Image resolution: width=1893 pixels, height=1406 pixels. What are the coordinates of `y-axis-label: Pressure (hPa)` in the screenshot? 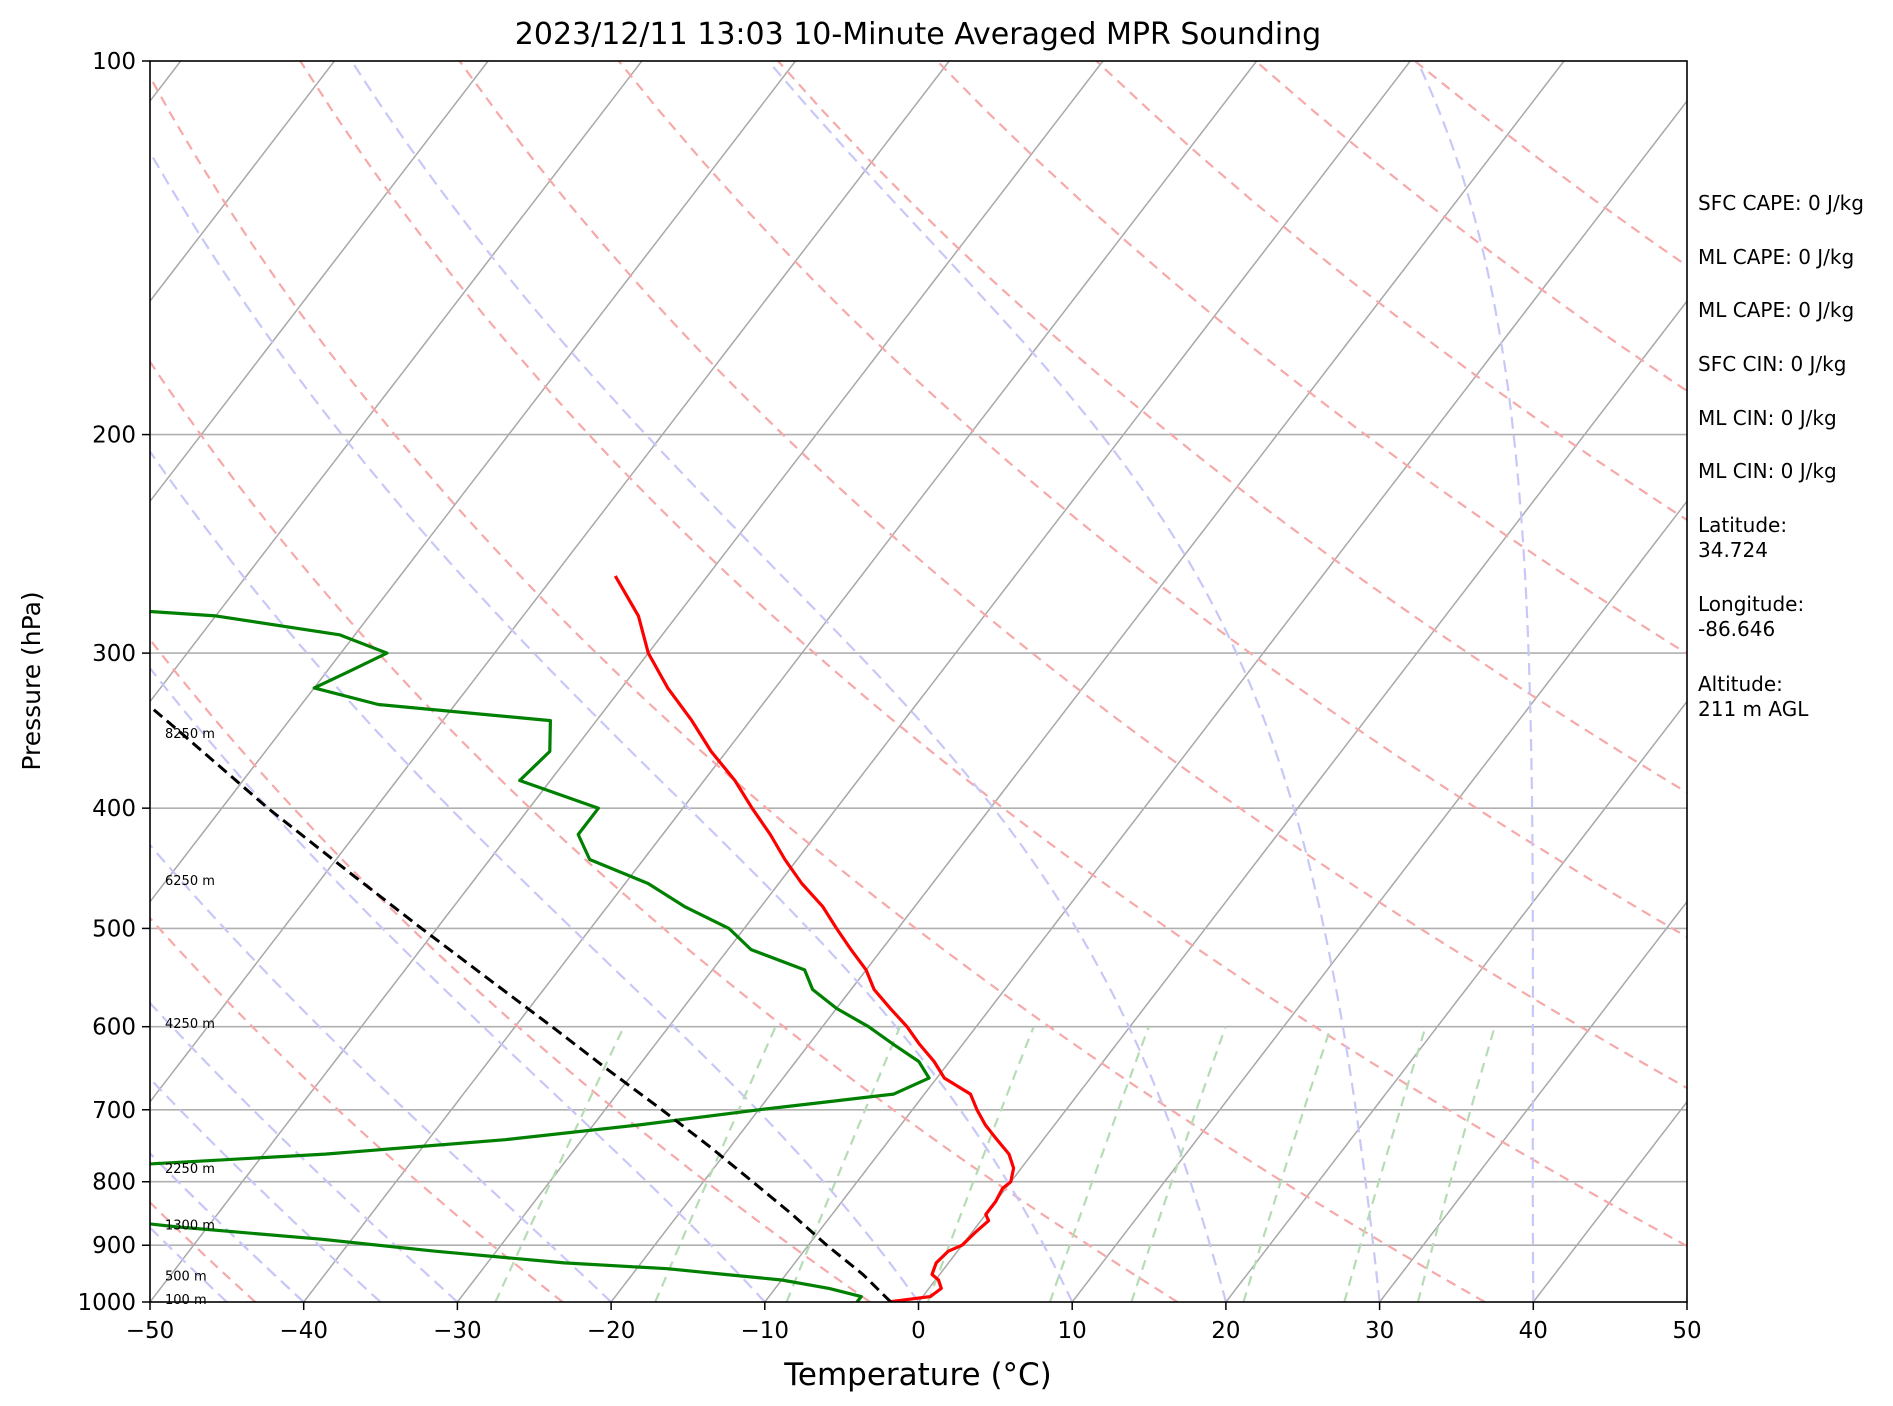 It's located at (31, 680).